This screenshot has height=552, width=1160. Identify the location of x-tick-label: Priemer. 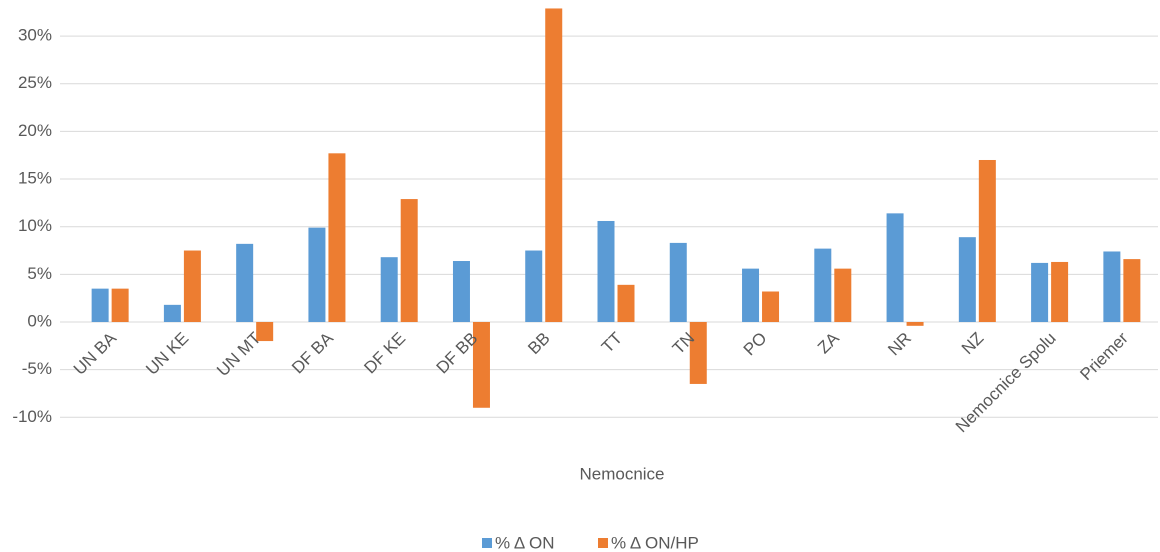
(1104, 356).